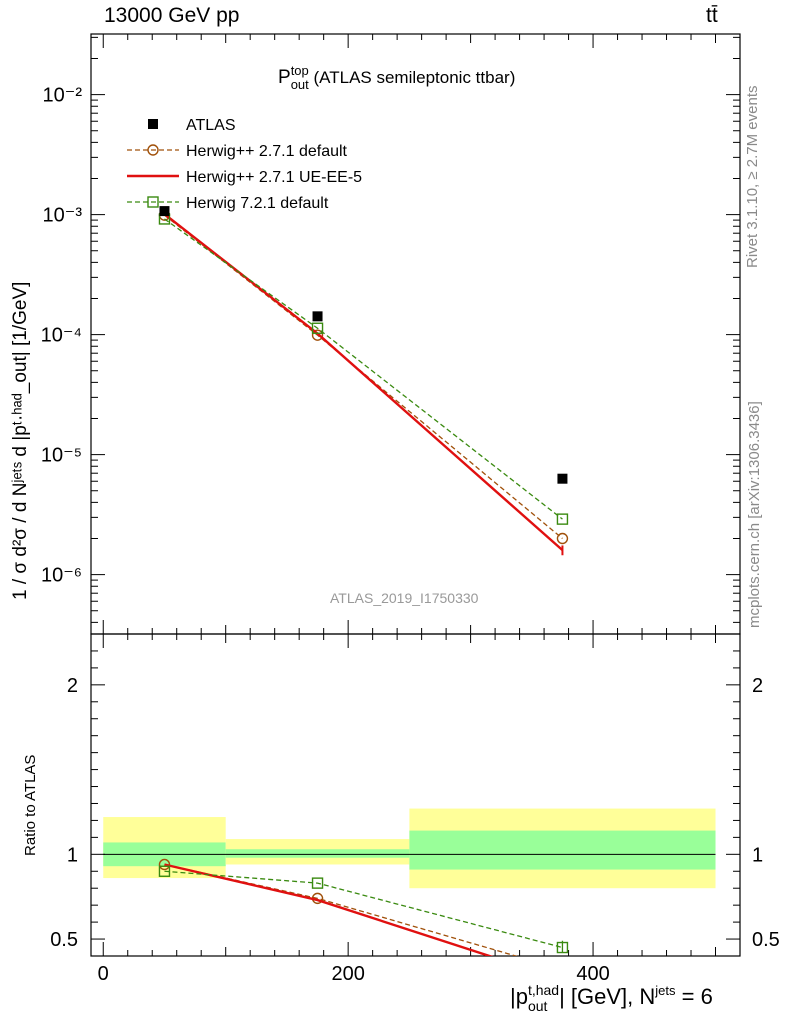 This screenshot has height=1024, width=786. I want to click on energy-label: 13000 GeV pp, so click(172, 15).